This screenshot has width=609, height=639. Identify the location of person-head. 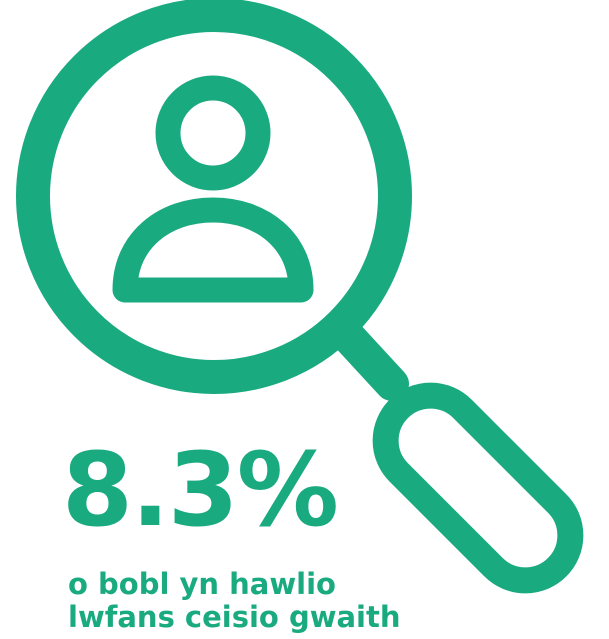
(213, 133).